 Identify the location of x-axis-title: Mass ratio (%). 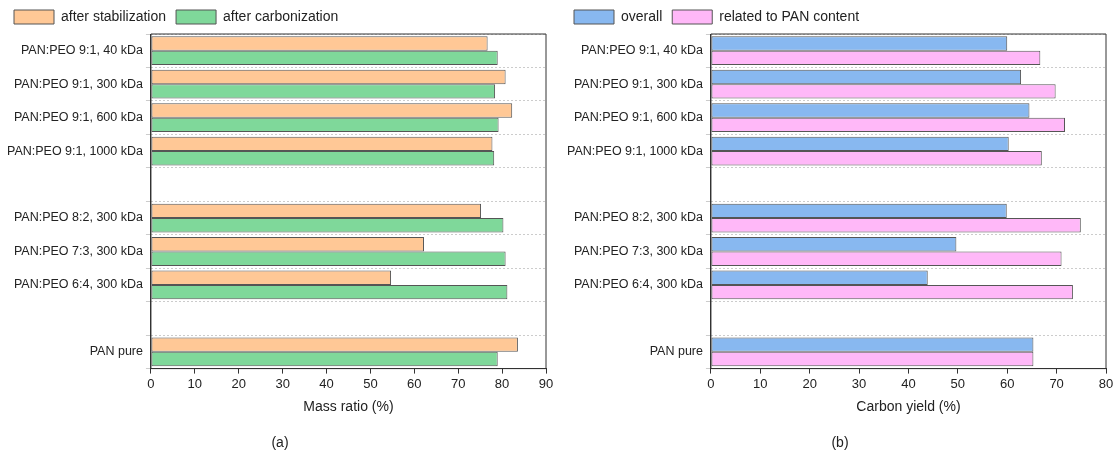
(348, 406).